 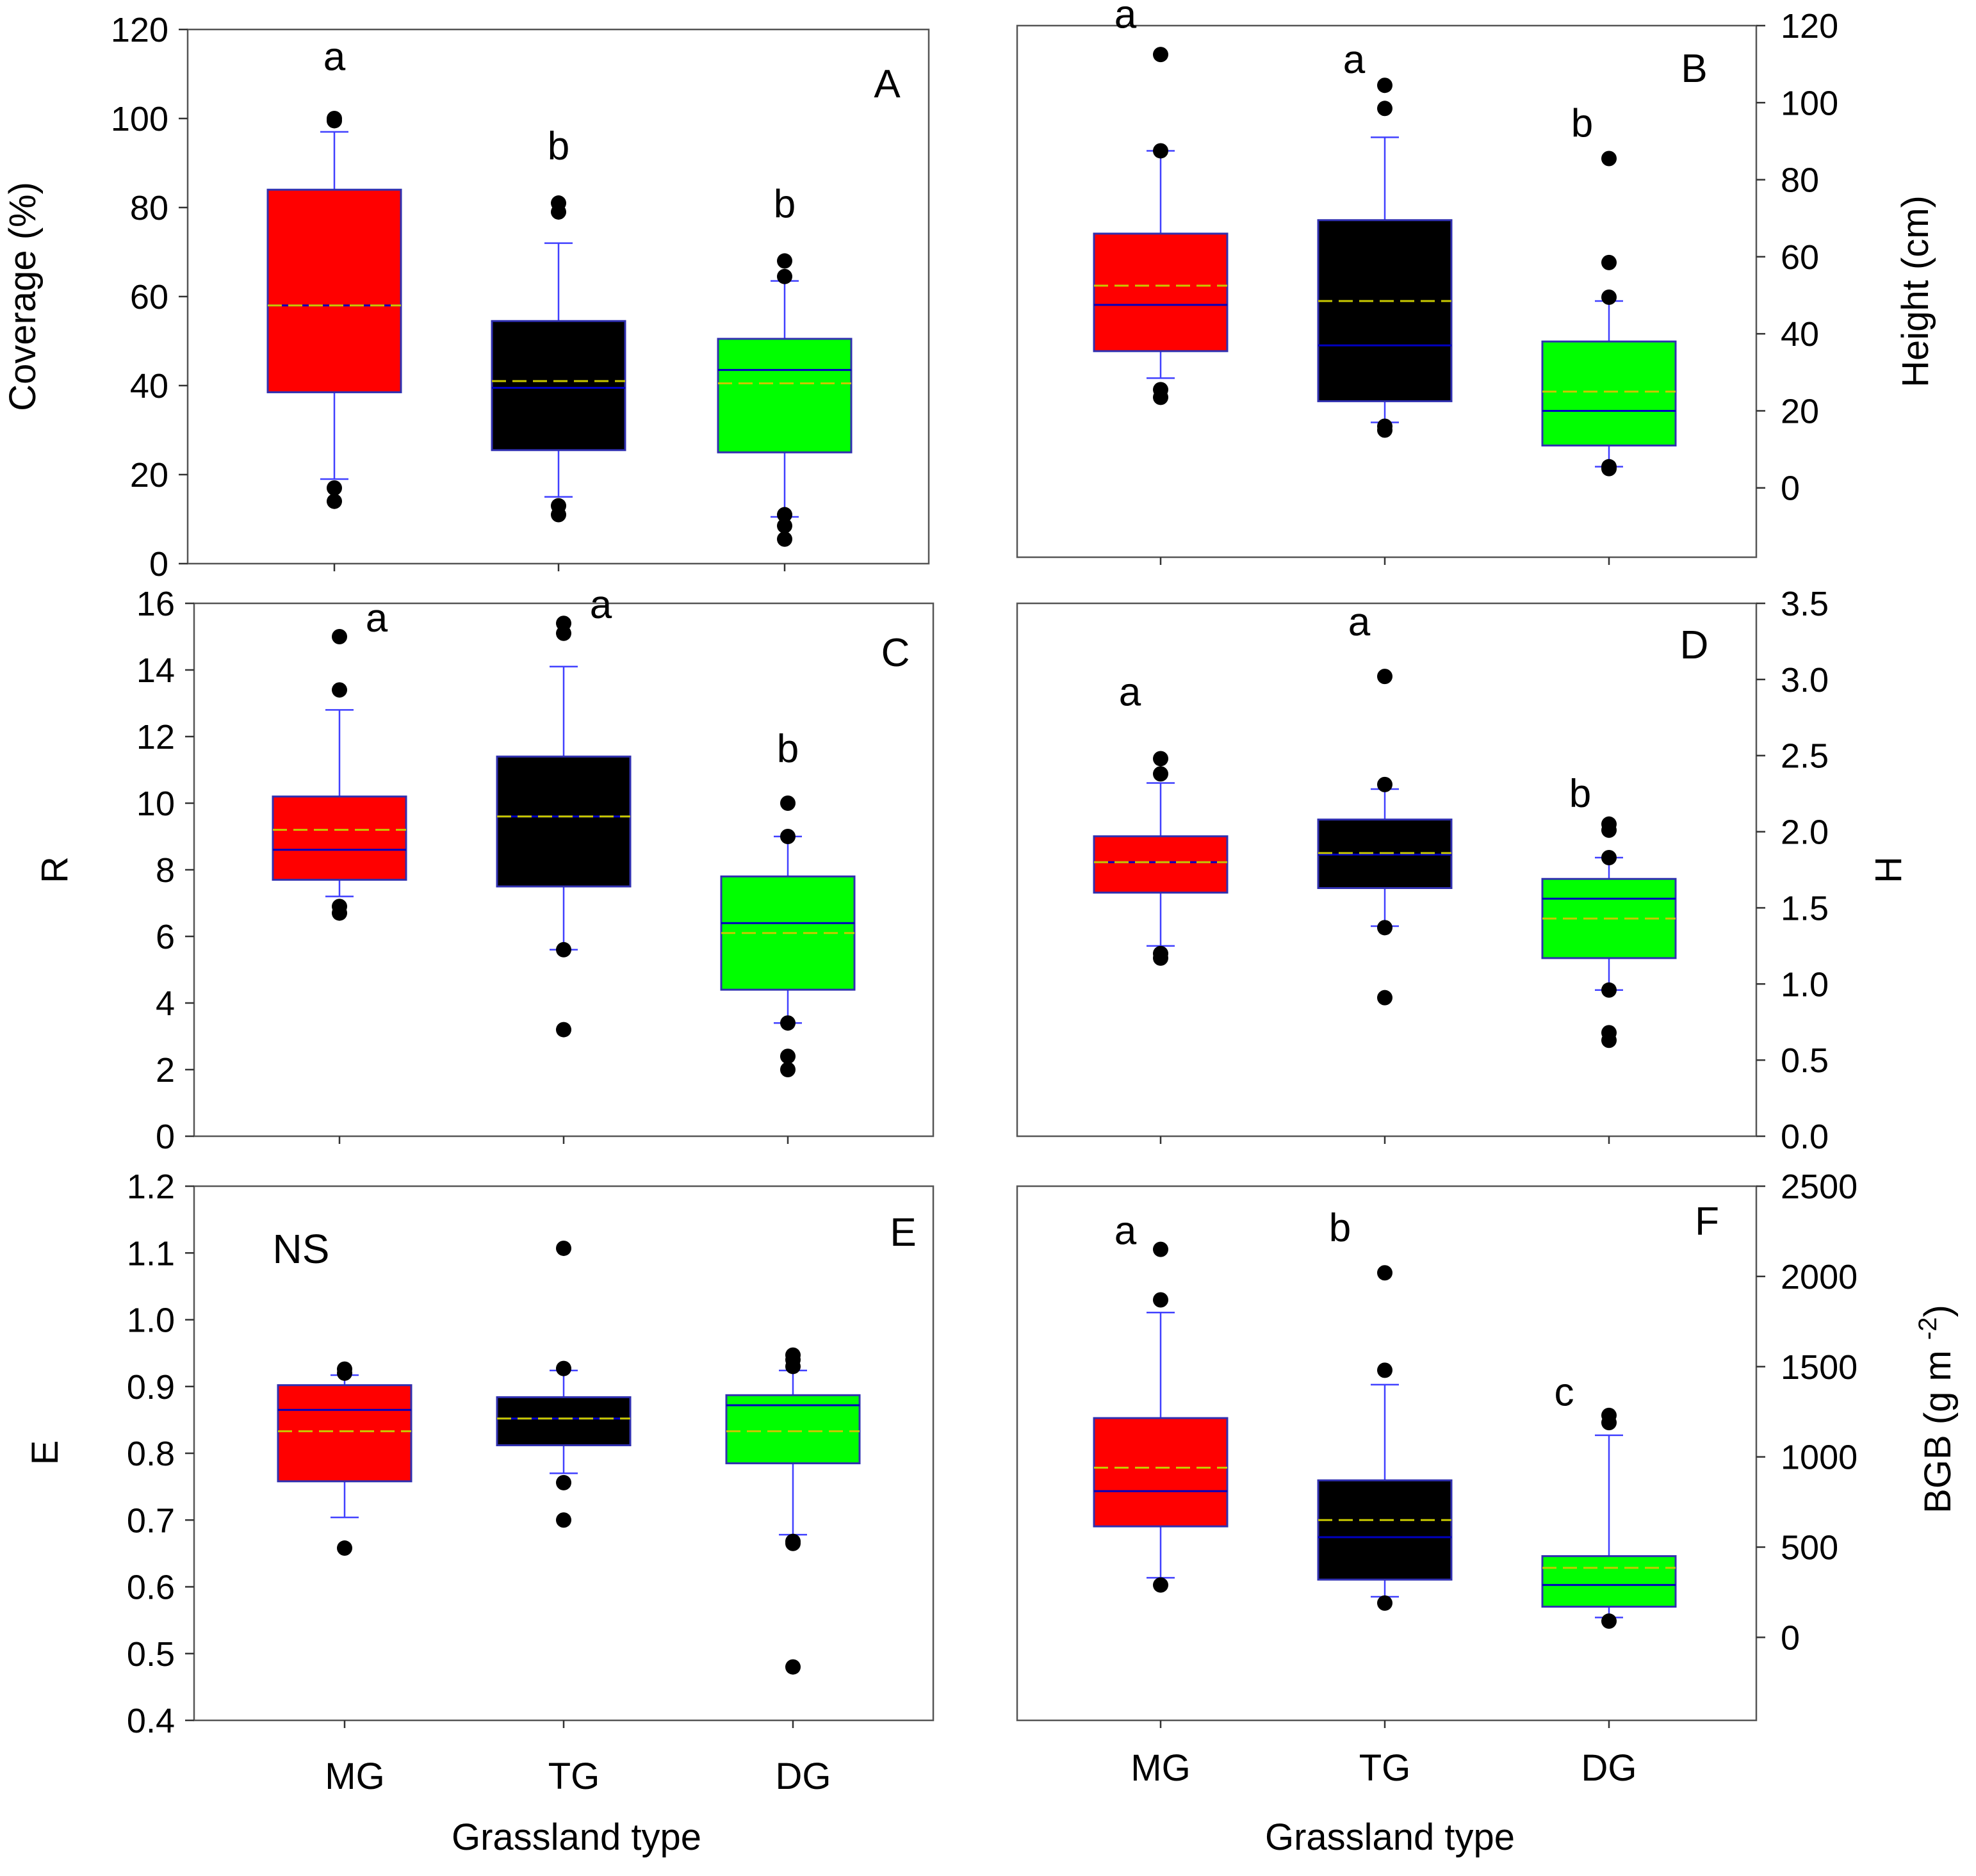 I want to click on x-axis-title-left: Grassland type, so click(x=576, y=1837).